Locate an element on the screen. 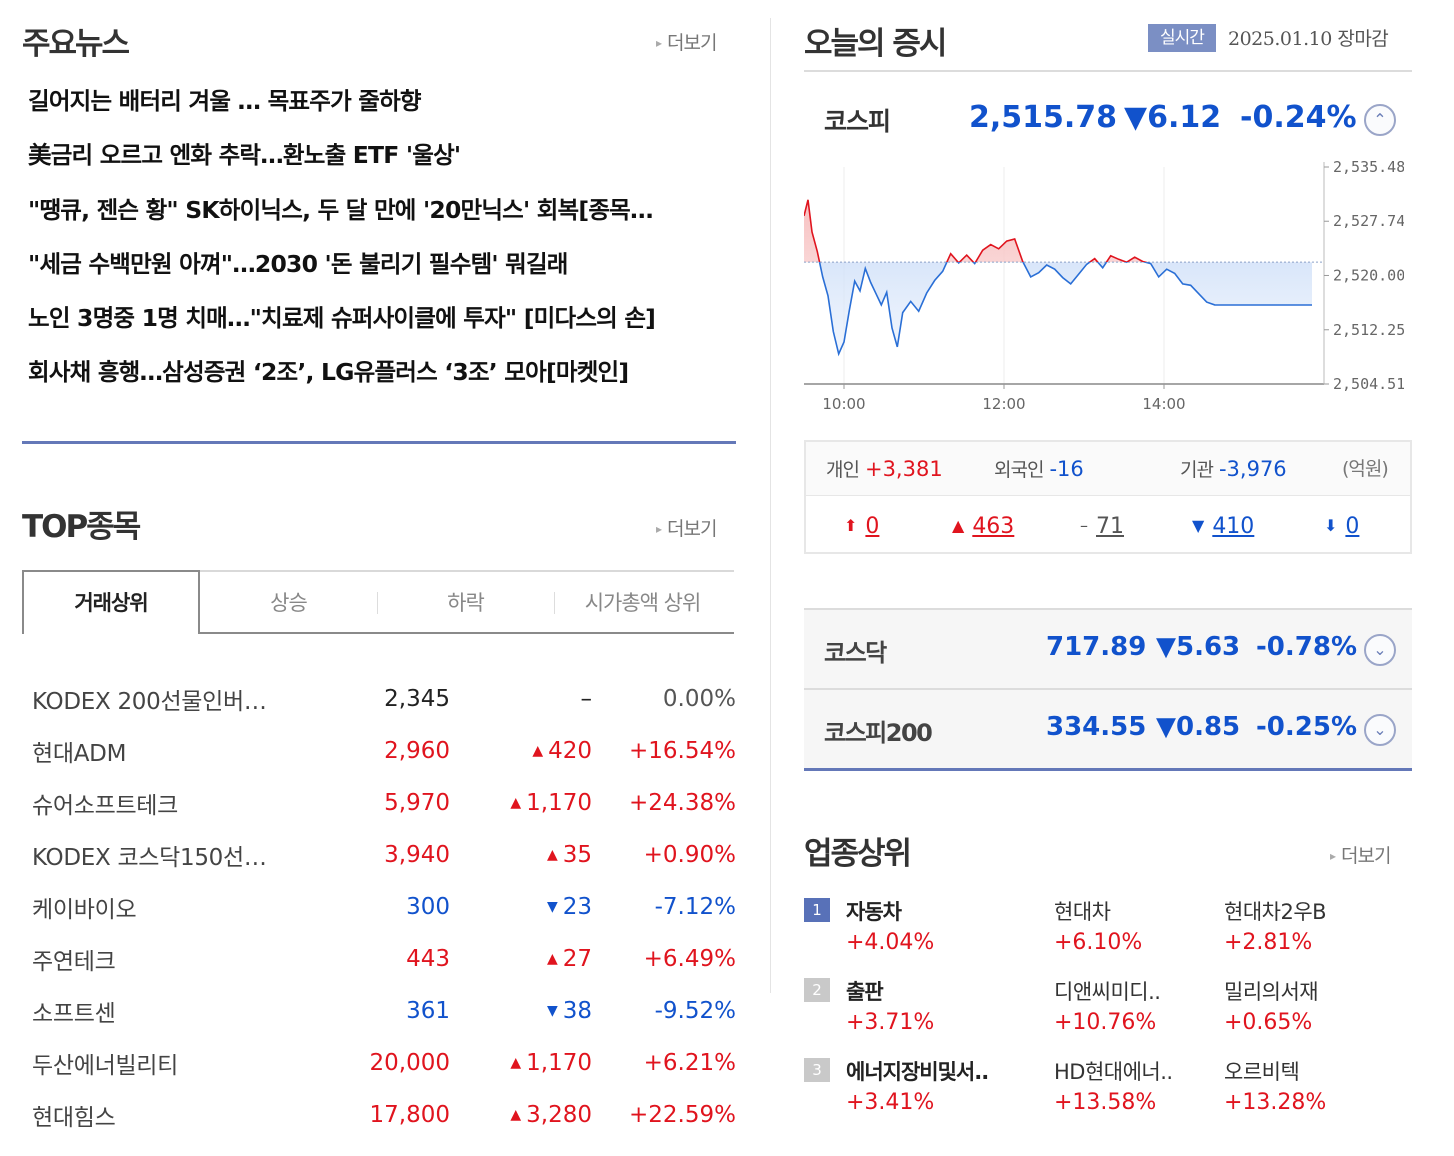  tab-trading-volume: 거래상위 is located at coordinates (111, 602).